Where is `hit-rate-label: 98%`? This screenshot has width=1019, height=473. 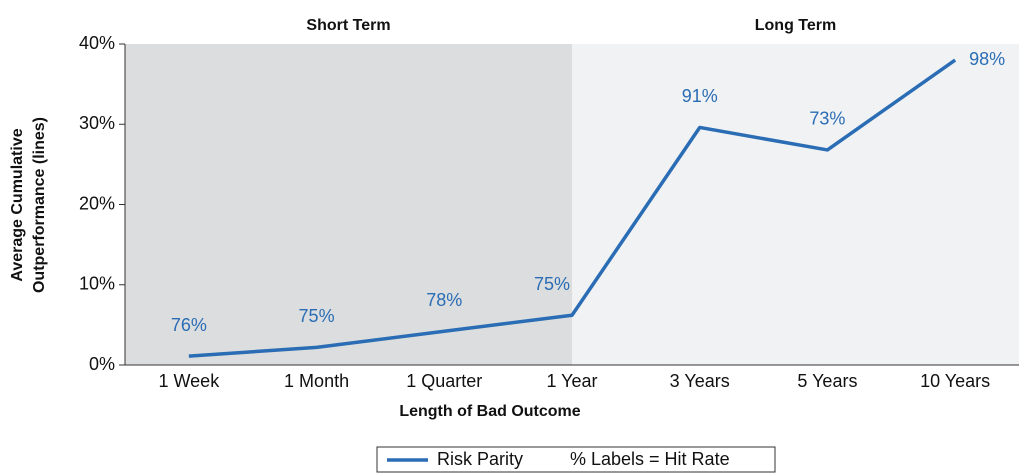
hit-rate-label: 98% is located at coordinates (987, 59).